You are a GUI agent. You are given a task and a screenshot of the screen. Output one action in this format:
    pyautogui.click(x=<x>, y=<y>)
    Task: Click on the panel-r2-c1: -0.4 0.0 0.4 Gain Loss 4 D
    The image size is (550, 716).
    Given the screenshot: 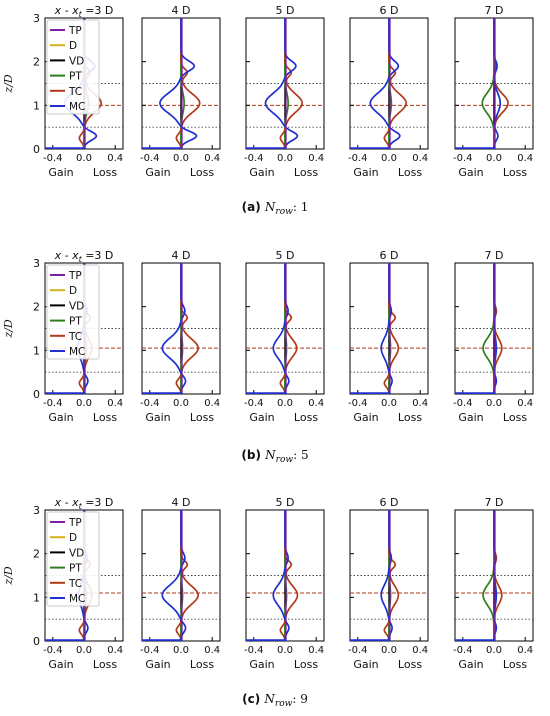 What is the action you would take?
    pyautogui.click(x=180, y=583)
    